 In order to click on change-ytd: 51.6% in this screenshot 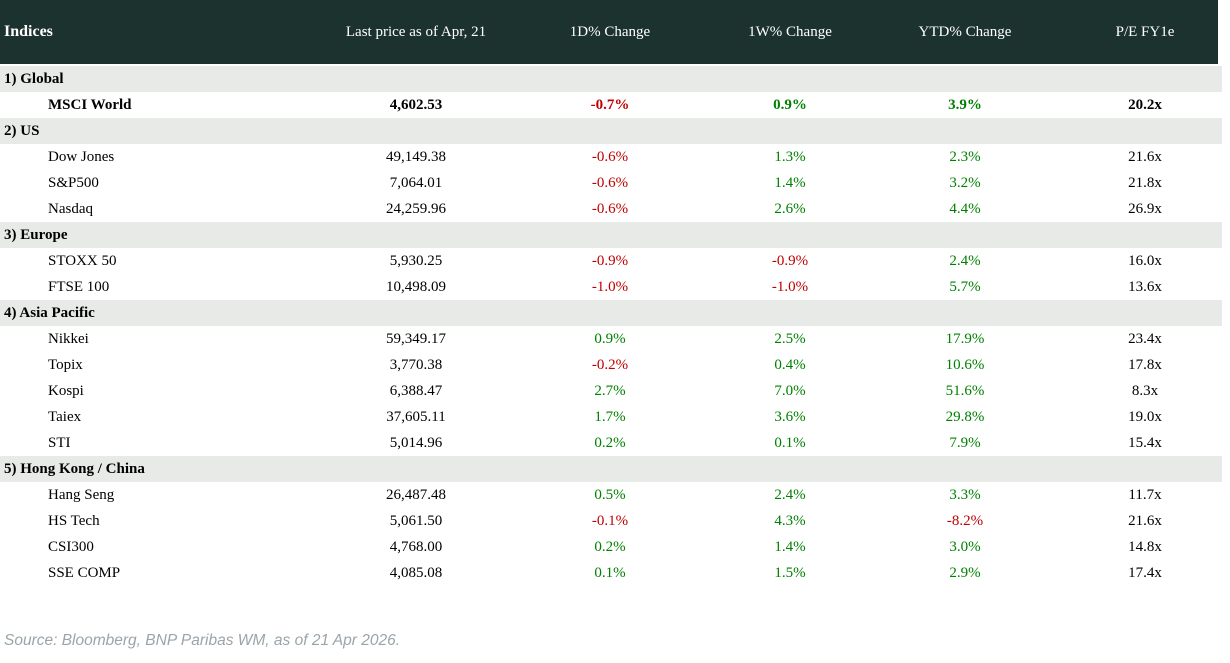, I will do `click(965, 390)`.